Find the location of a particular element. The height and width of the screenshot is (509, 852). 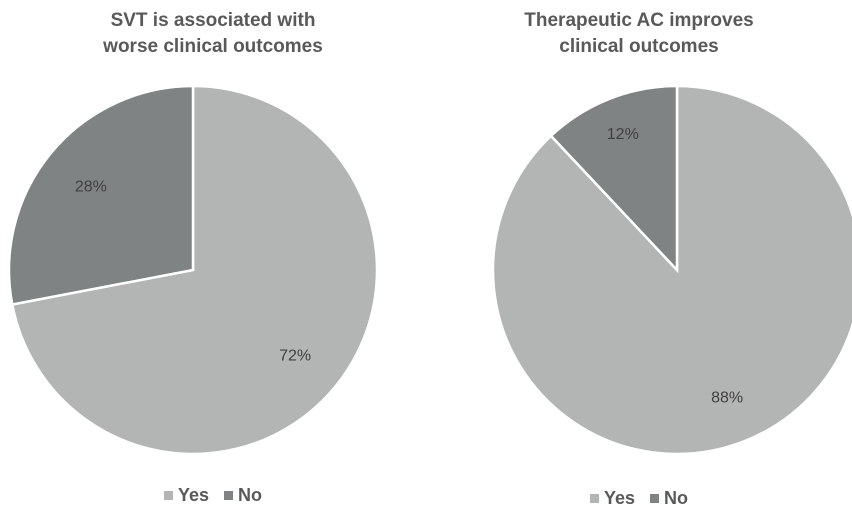

data-label-yes: 88% is located at coordinates (727, 398).